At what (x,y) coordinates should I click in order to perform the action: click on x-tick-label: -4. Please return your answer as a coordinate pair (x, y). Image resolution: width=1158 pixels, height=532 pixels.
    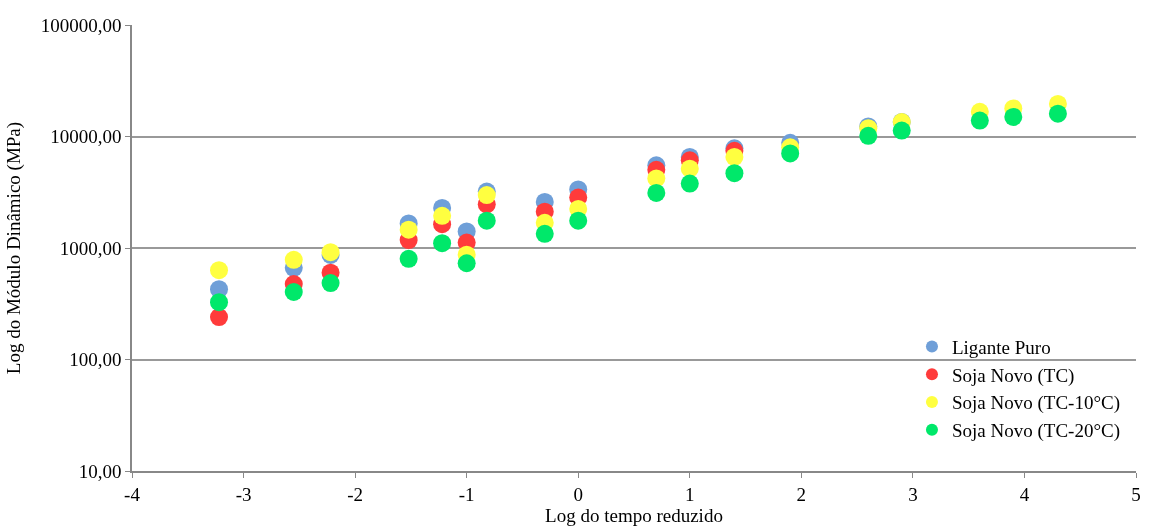
    Looking at the image, I should click on (132, 494).